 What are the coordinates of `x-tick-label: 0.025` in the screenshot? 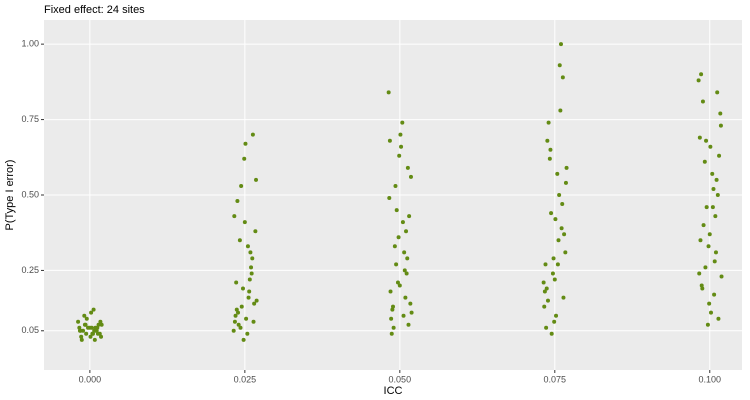 It's located at (245, 379).